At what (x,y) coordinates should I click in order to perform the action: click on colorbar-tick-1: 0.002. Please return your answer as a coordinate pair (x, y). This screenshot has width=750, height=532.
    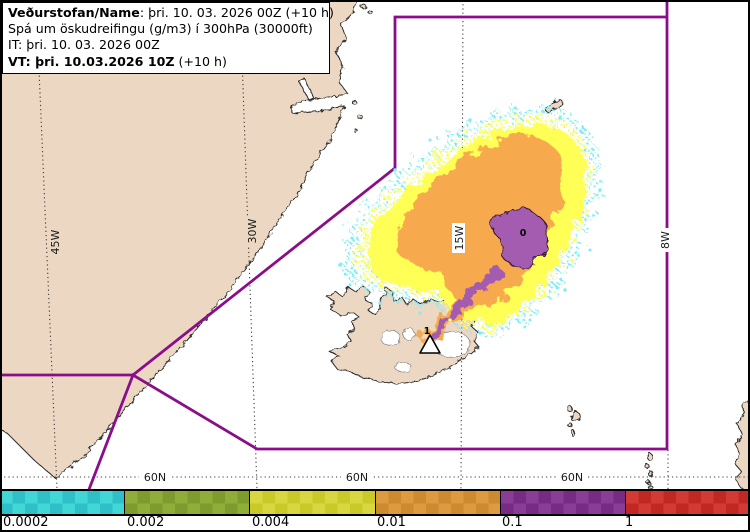
    Looking at the image, I should click on (146, 522).